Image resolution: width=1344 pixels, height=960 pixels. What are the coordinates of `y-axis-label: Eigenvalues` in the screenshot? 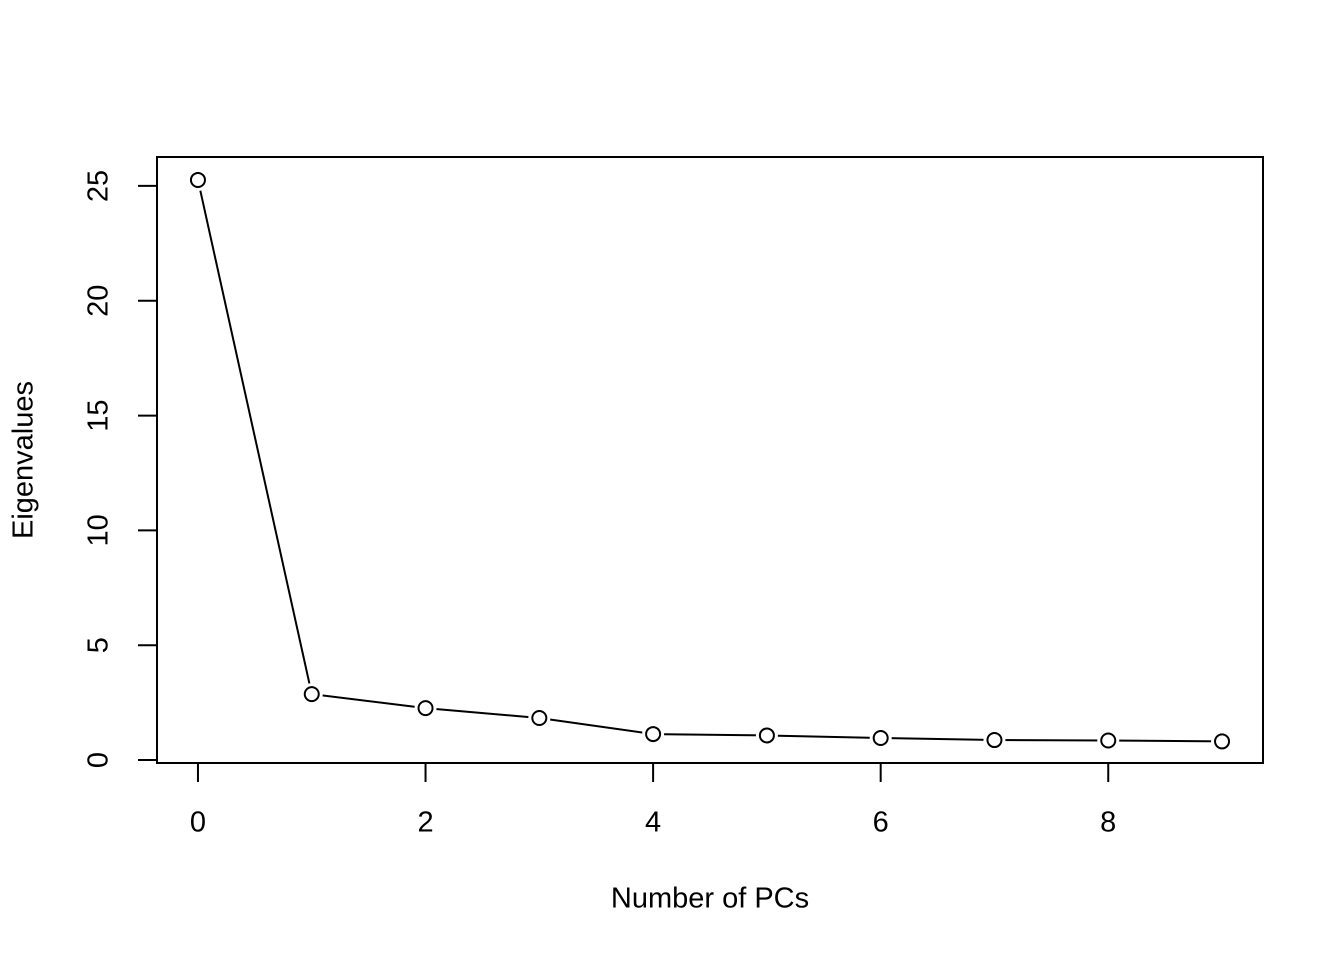 It's located at (24, 460).